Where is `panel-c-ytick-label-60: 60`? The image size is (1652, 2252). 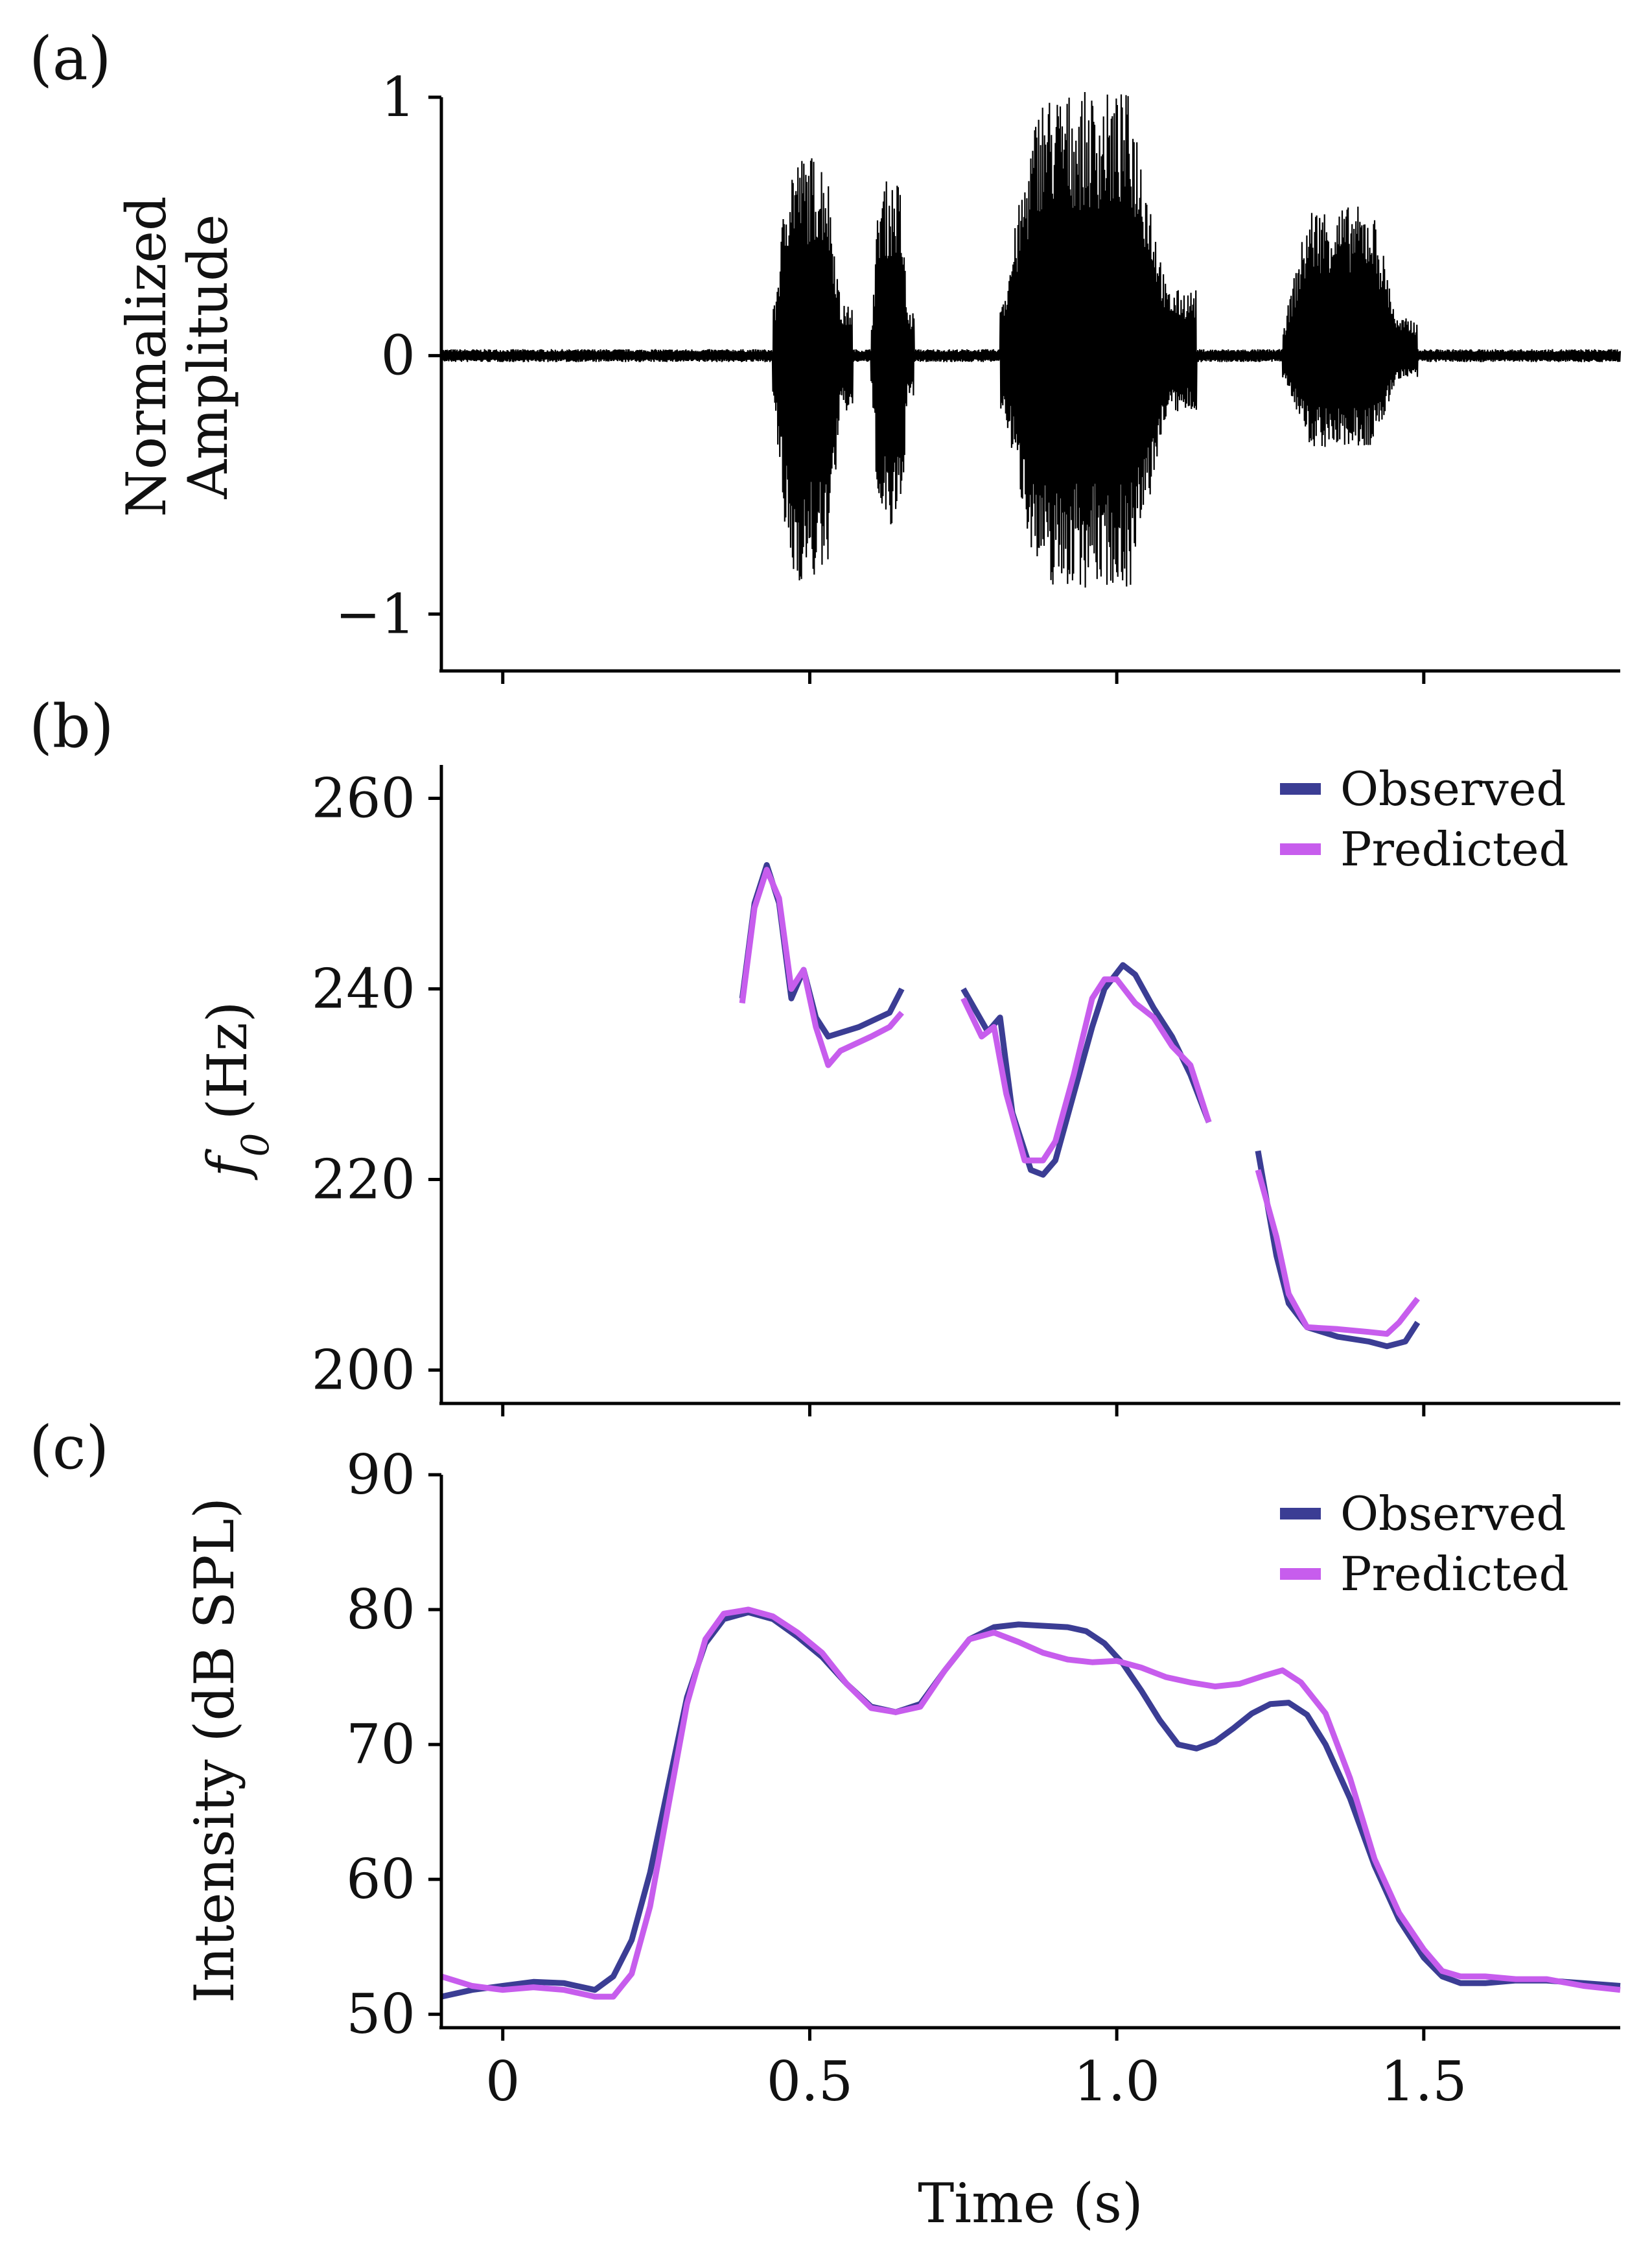
panel-c-ytick-label-60: 60 is located at coordinates (380, 1879).